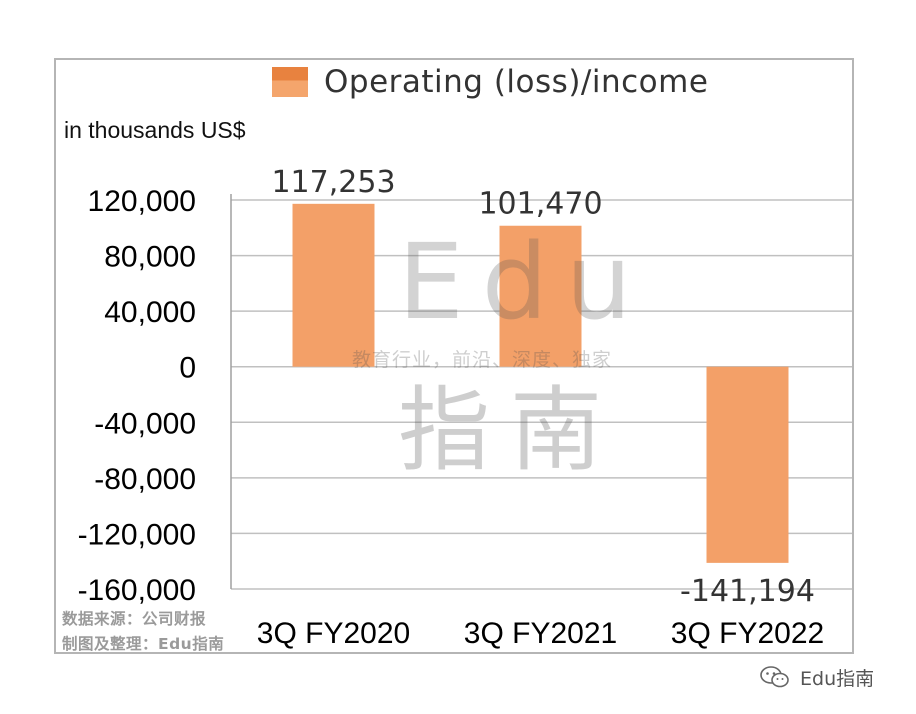  Describe the element at coordinates (142, 201) in the screenshot. I see `y-tick-label: 120,000` at that location.